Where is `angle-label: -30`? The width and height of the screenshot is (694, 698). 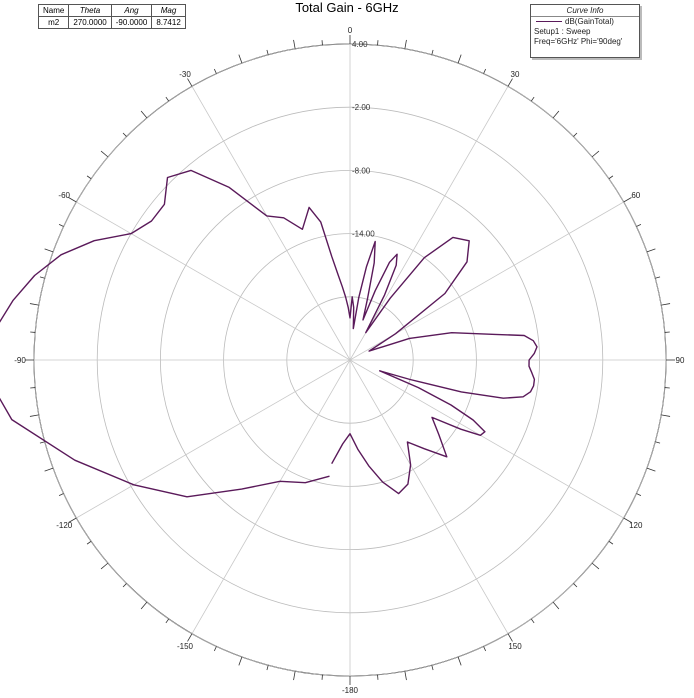 angle-label: -30 is located at coordinates (185, 74).